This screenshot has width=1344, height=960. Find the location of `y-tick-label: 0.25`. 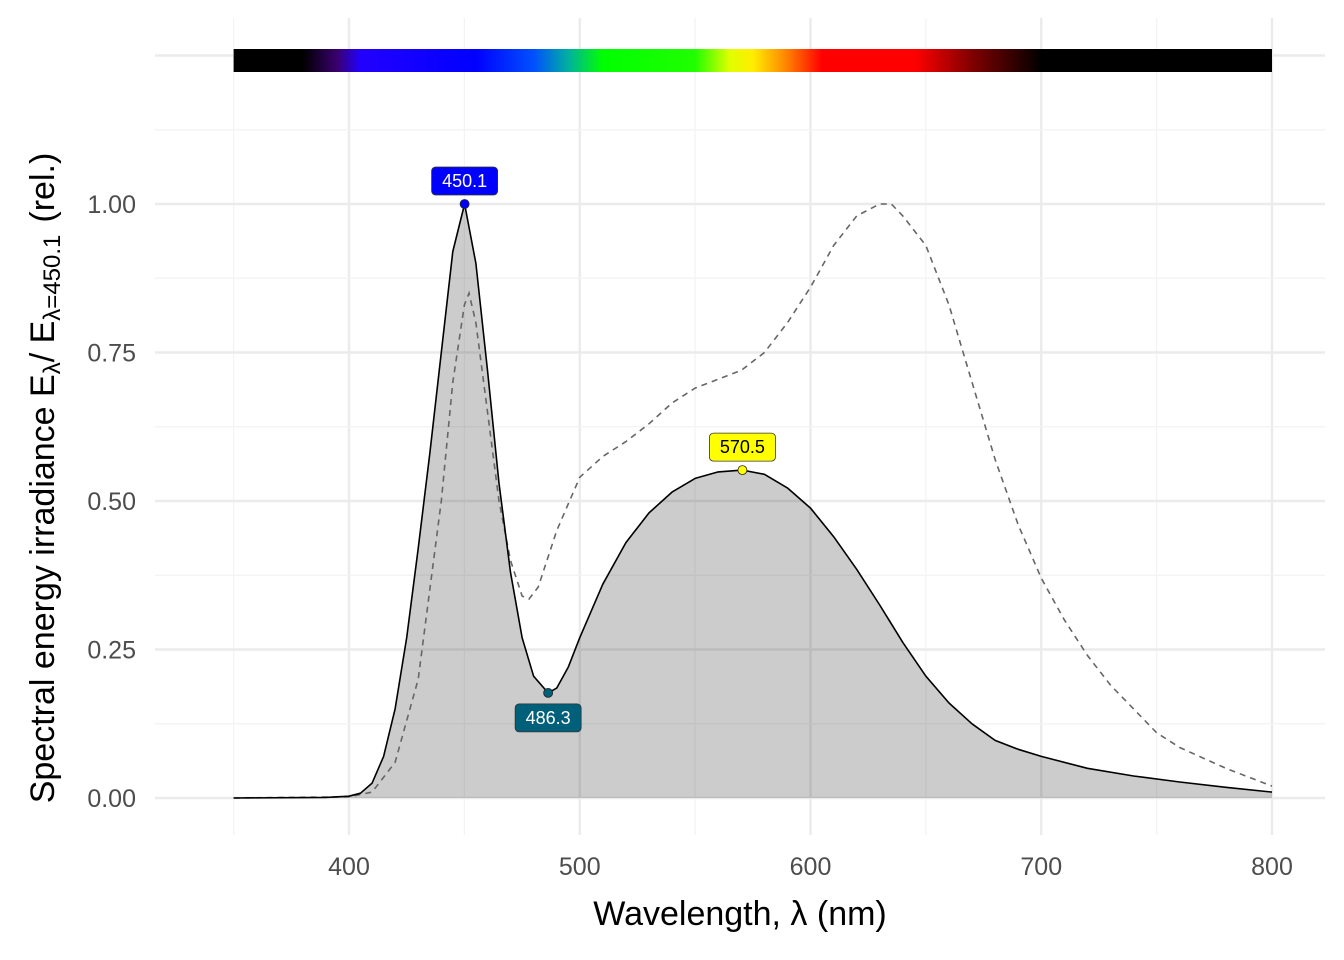

y-tick-label: 0.25 is located at coordinates (111, 651).